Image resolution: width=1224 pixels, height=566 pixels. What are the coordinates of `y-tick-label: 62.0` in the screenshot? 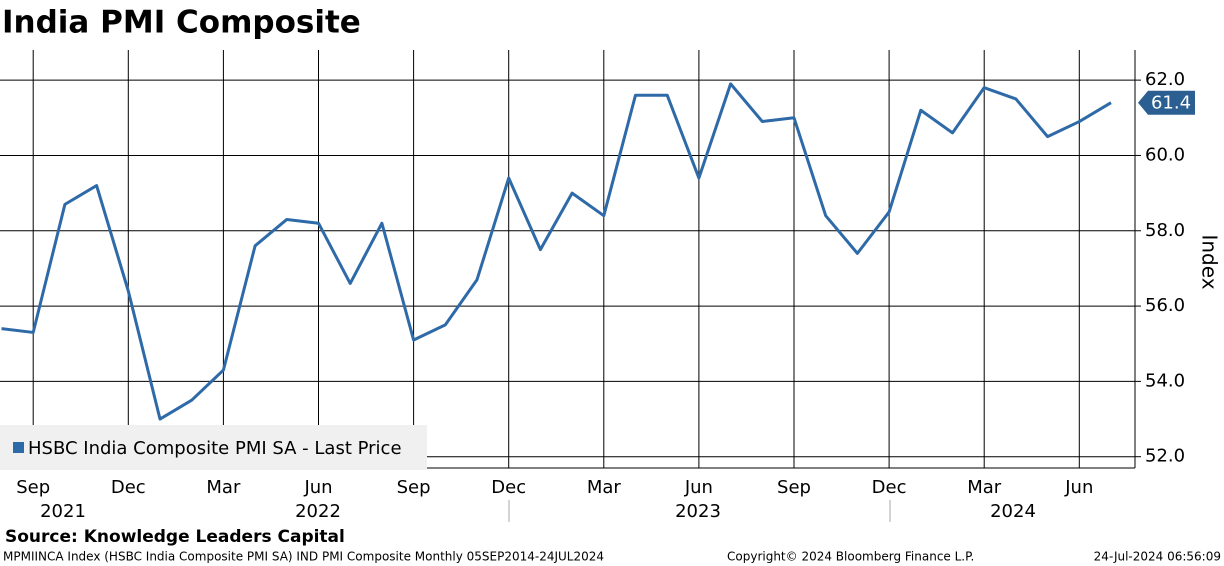 It's located at (1165, 79).